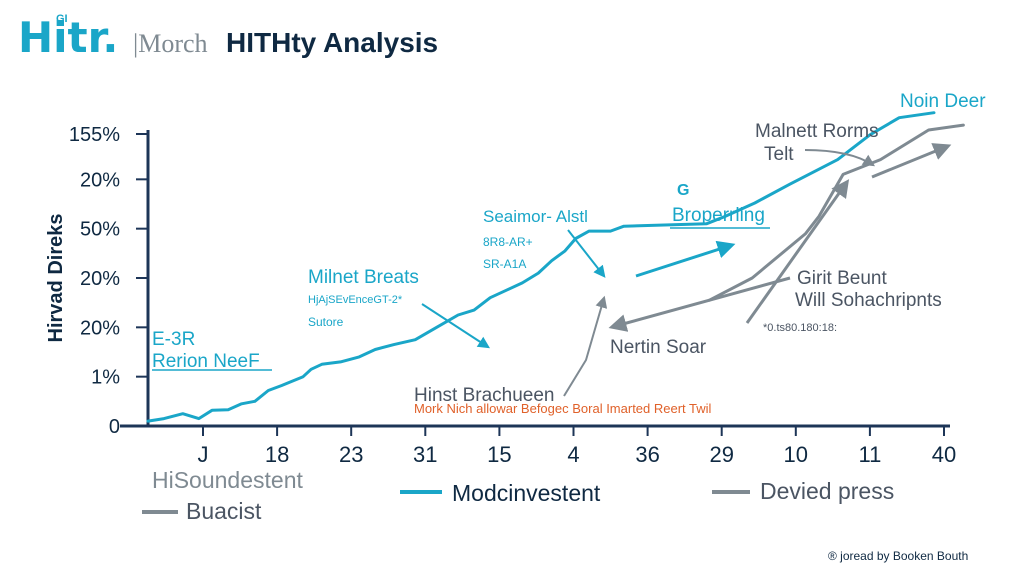 This screenshot has width=1024, height=576. What do you see at coordinates (425, 454) in the screenshot?
I see `x-tick-label: 31` at bounding box center [425, 454].